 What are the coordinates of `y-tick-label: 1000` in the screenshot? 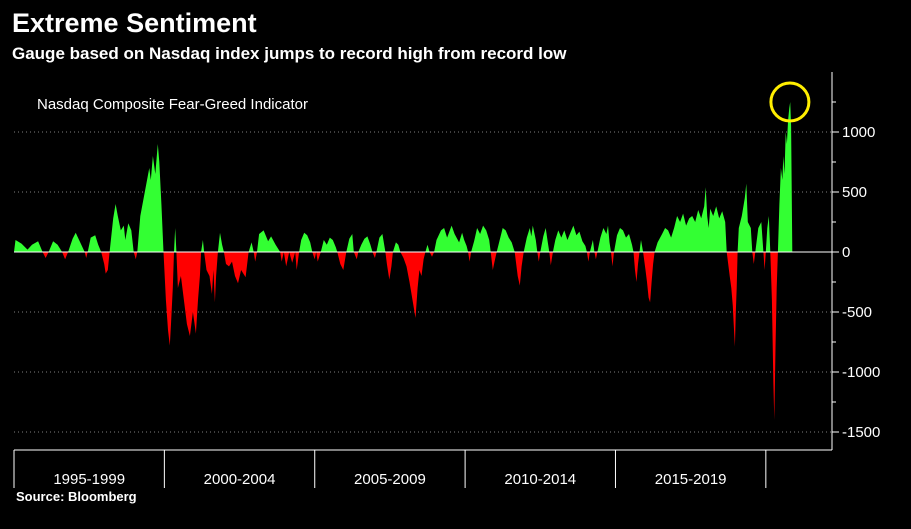 It's located at (858, 132).